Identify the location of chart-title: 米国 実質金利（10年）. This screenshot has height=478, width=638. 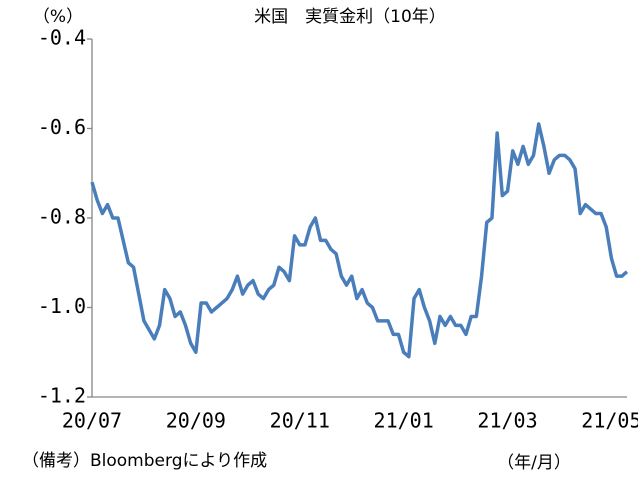
(350, 17).